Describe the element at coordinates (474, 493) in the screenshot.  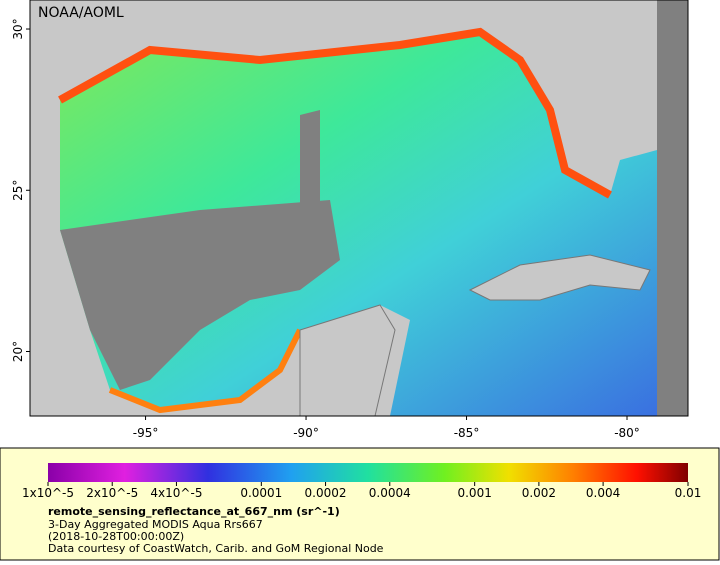
I see `colorbar-label: 0.001` at that location.